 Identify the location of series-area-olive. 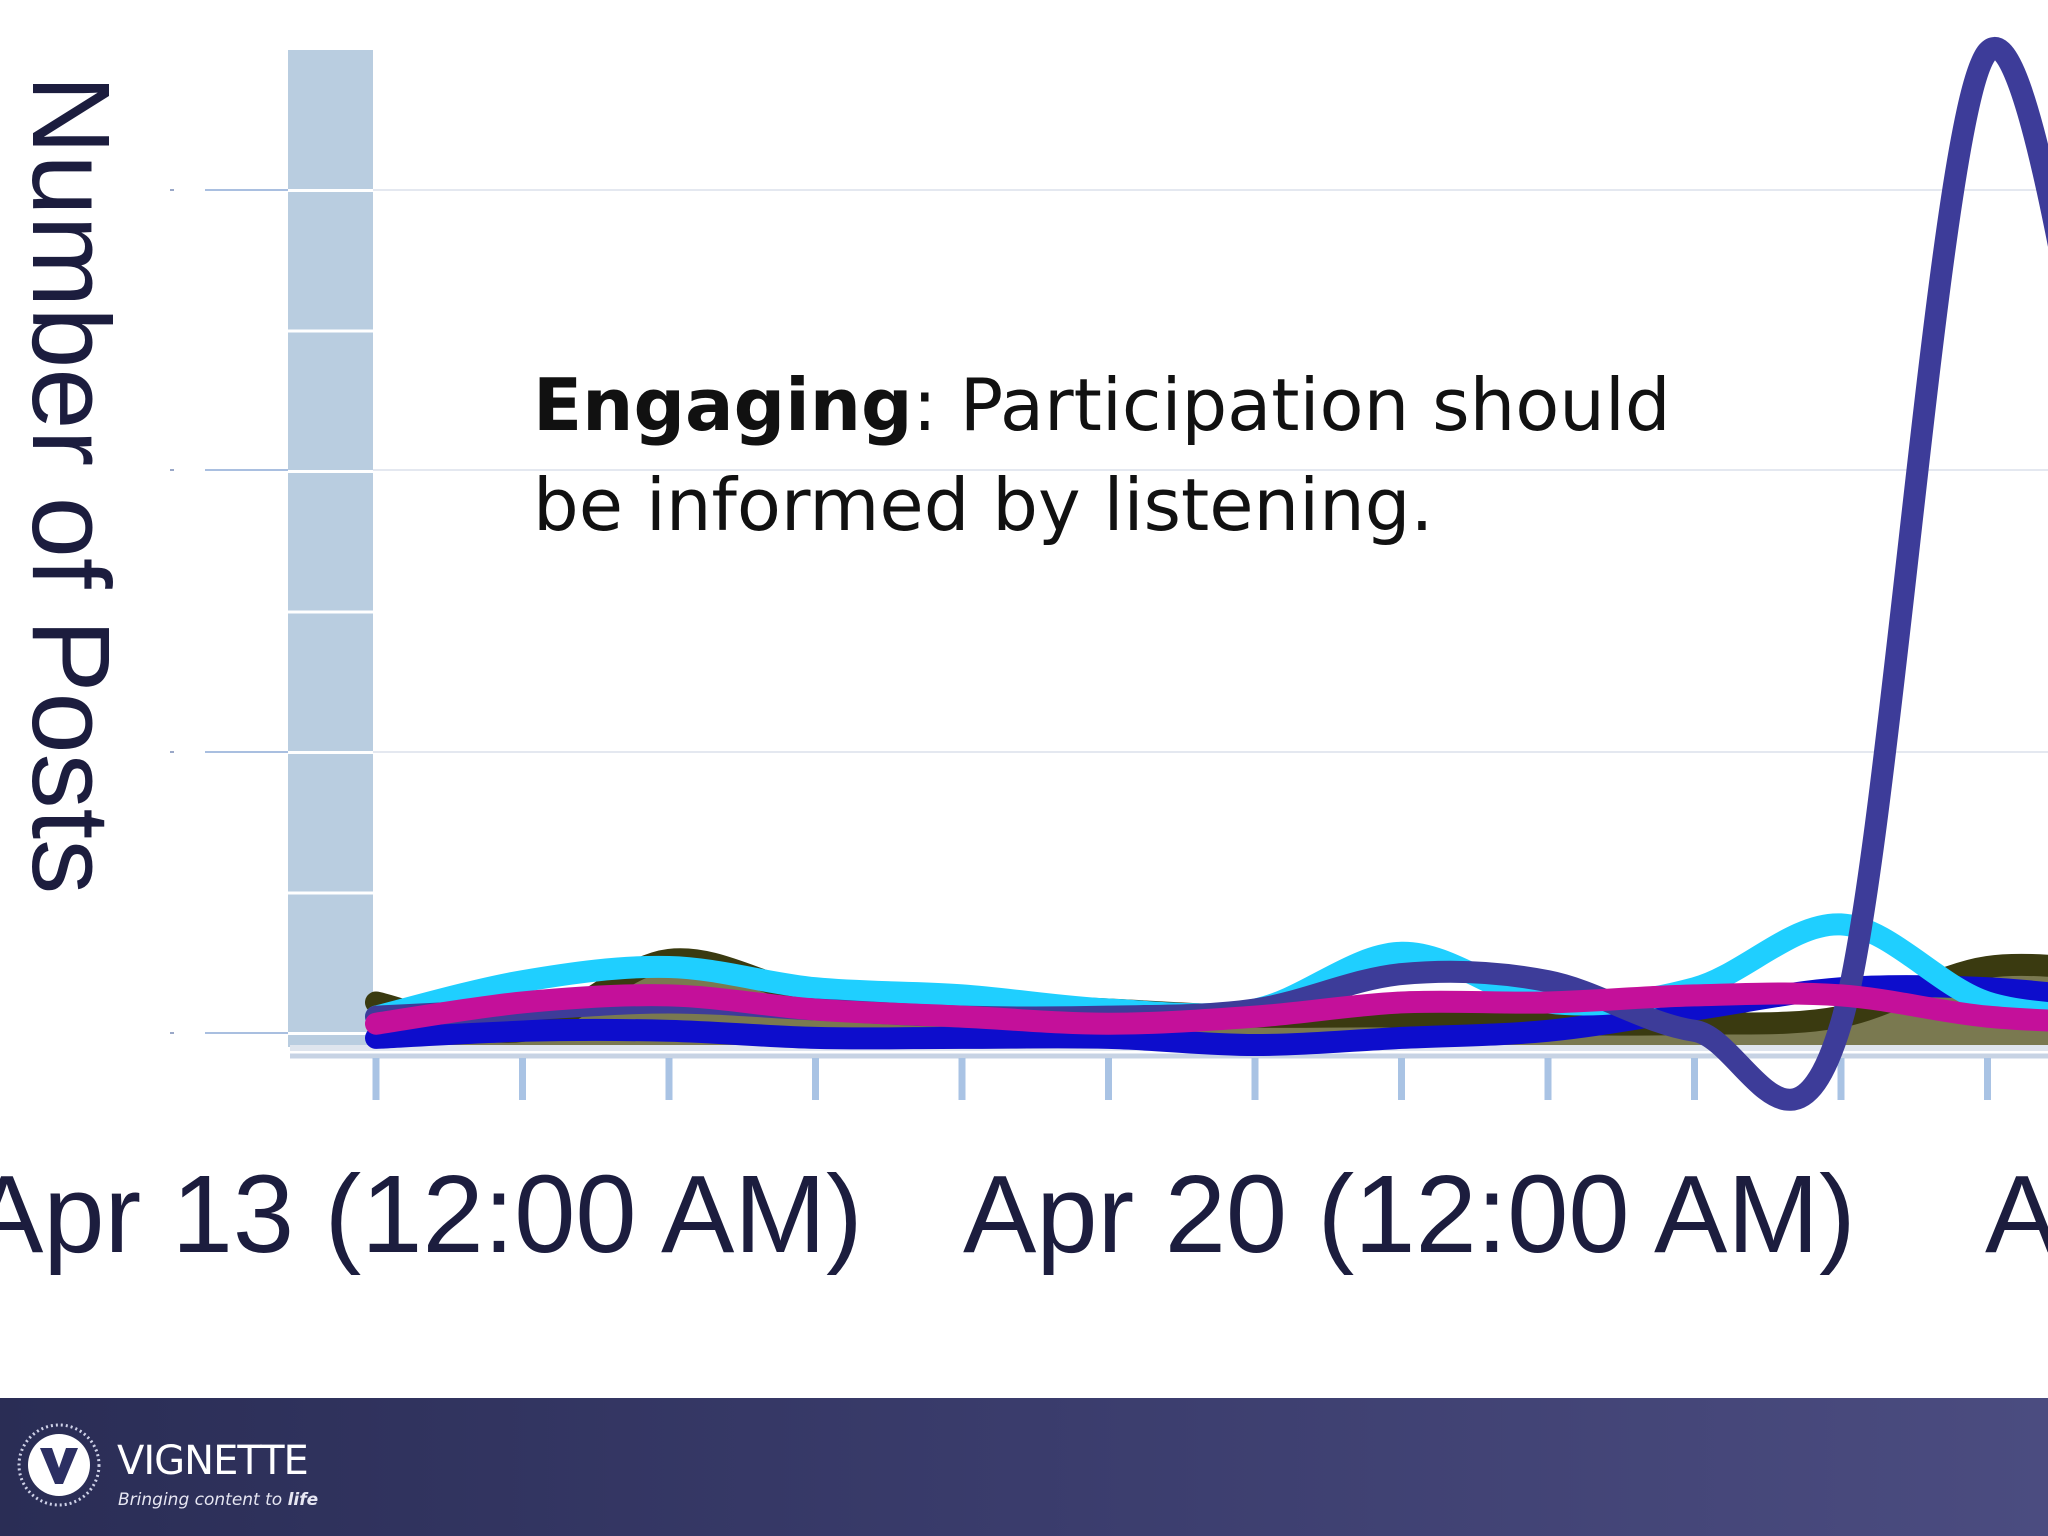
(1212, 1002).